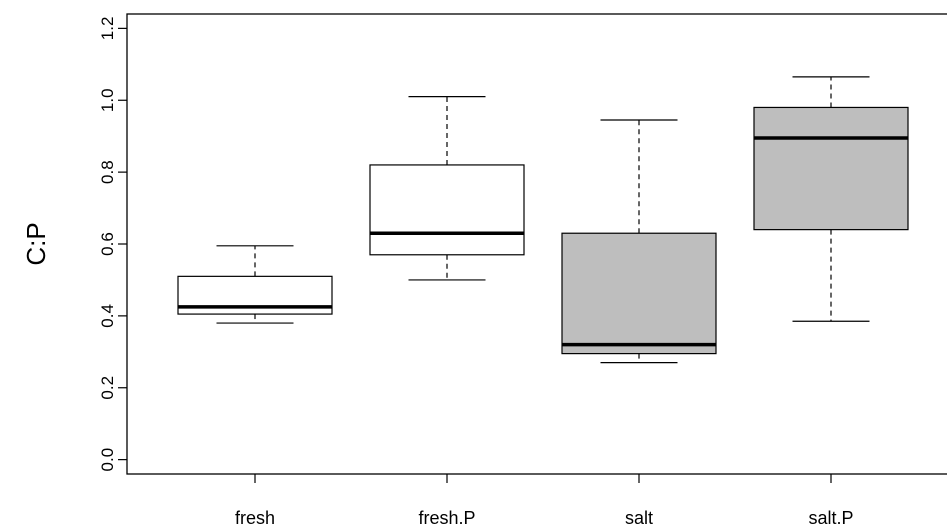 The width and height of the screenshot is (947, 527). I want to click on y-tick-label: 0.4, so click(107, 316).